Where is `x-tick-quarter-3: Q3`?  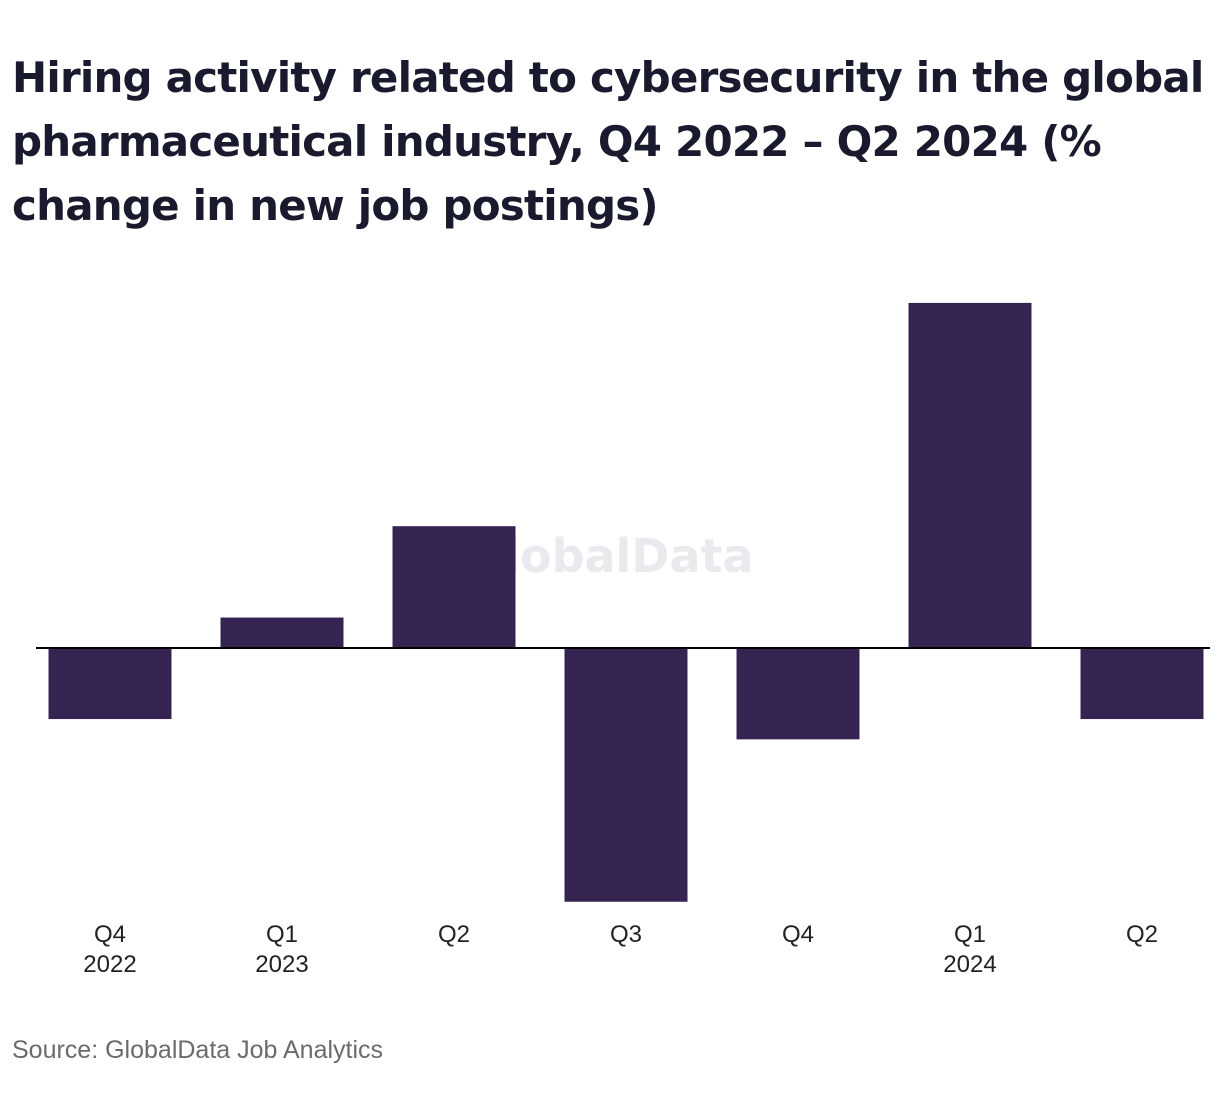 x-tick-quarter-3: Q3 is located at coordinates (626, 934).